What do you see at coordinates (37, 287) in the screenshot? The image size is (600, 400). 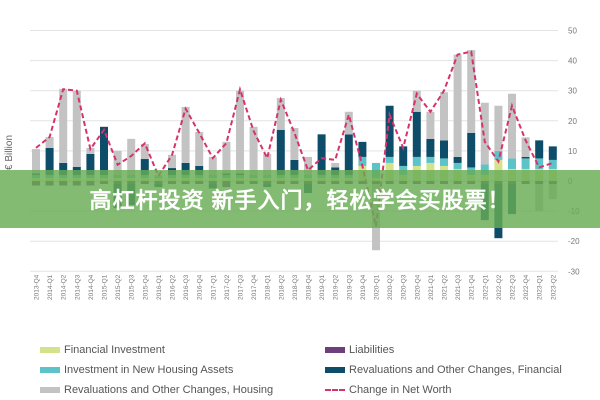 I see `x-tick-label: 2013-Q4` at bounding box center [37, 287].